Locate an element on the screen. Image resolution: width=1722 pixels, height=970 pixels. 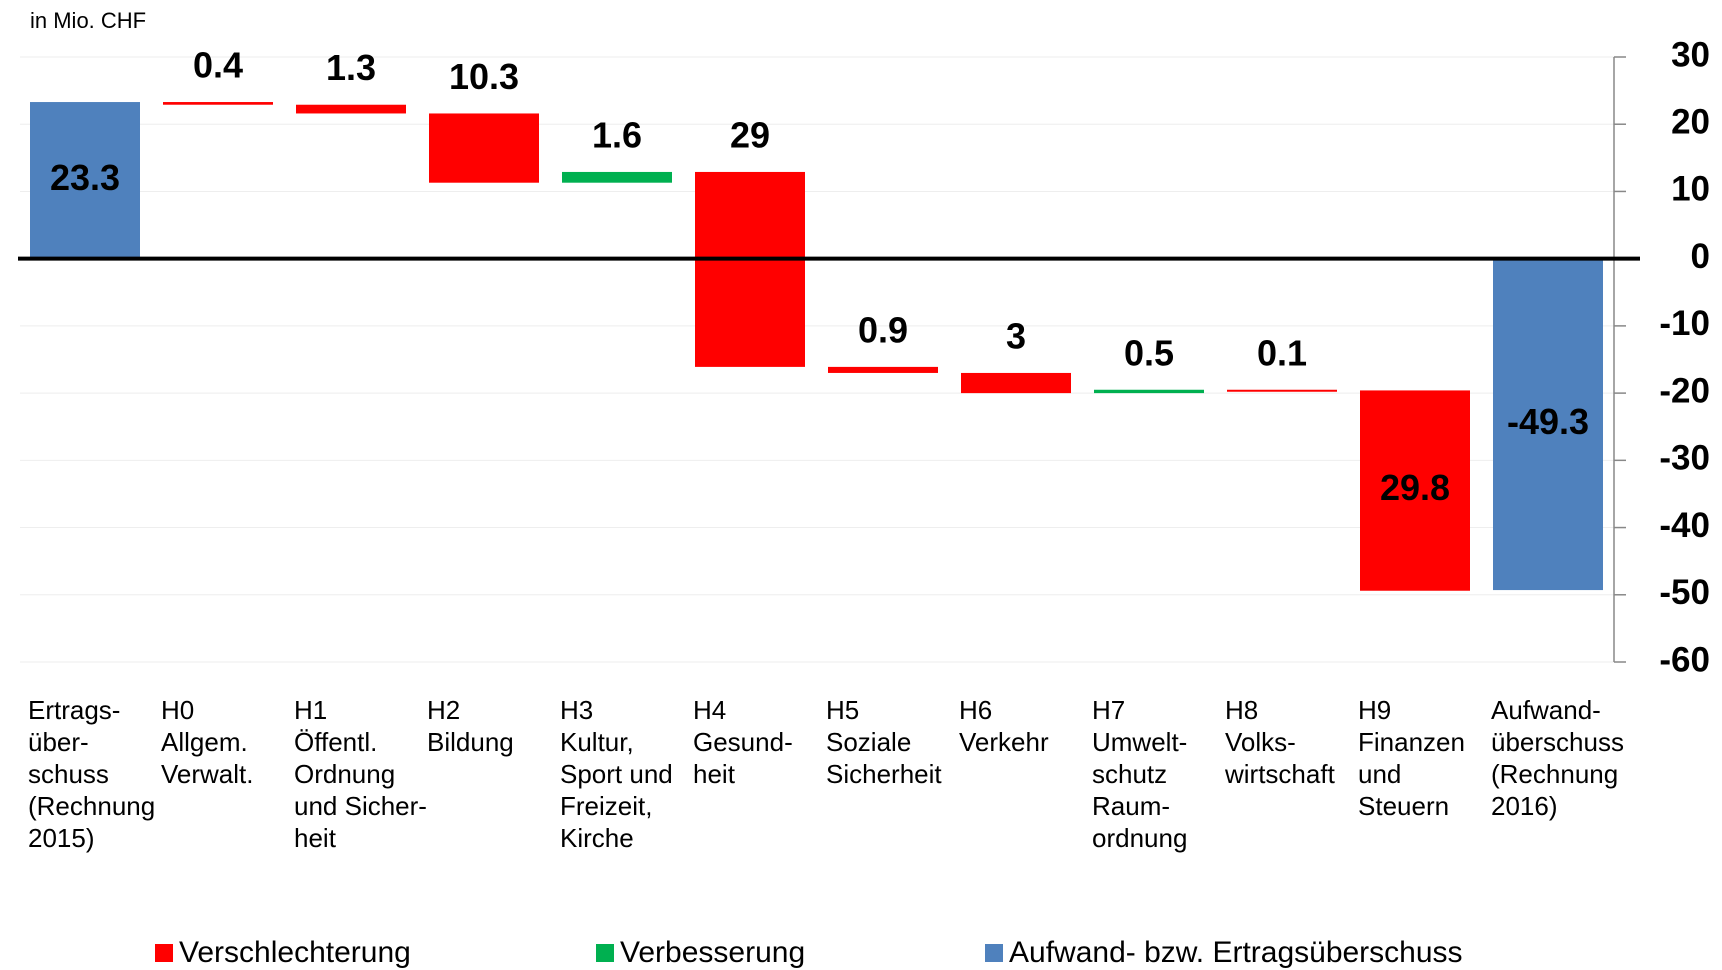
y-tick-label: 20 is located at coordinates (1690, 121).